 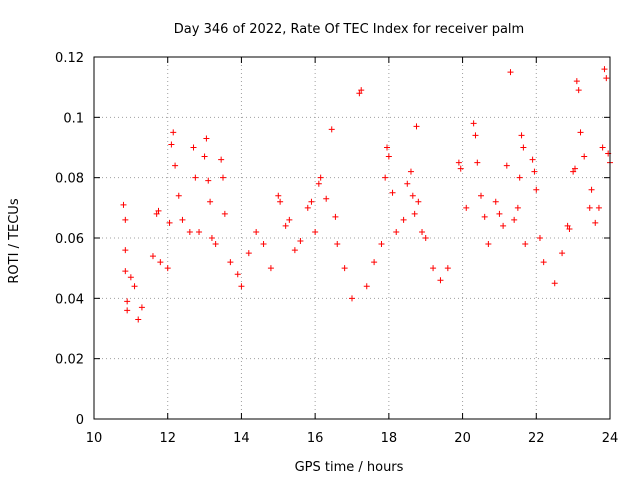 I want to click on x-tick-label: 10, so click(x=94, y=438).